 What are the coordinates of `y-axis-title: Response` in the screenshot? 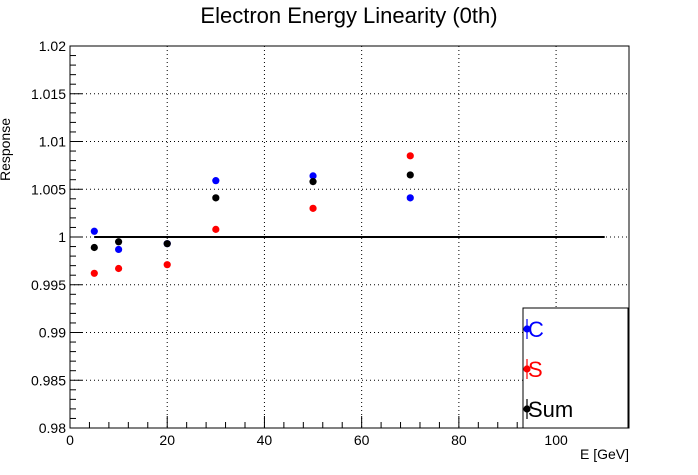 It's located at (6, 149).